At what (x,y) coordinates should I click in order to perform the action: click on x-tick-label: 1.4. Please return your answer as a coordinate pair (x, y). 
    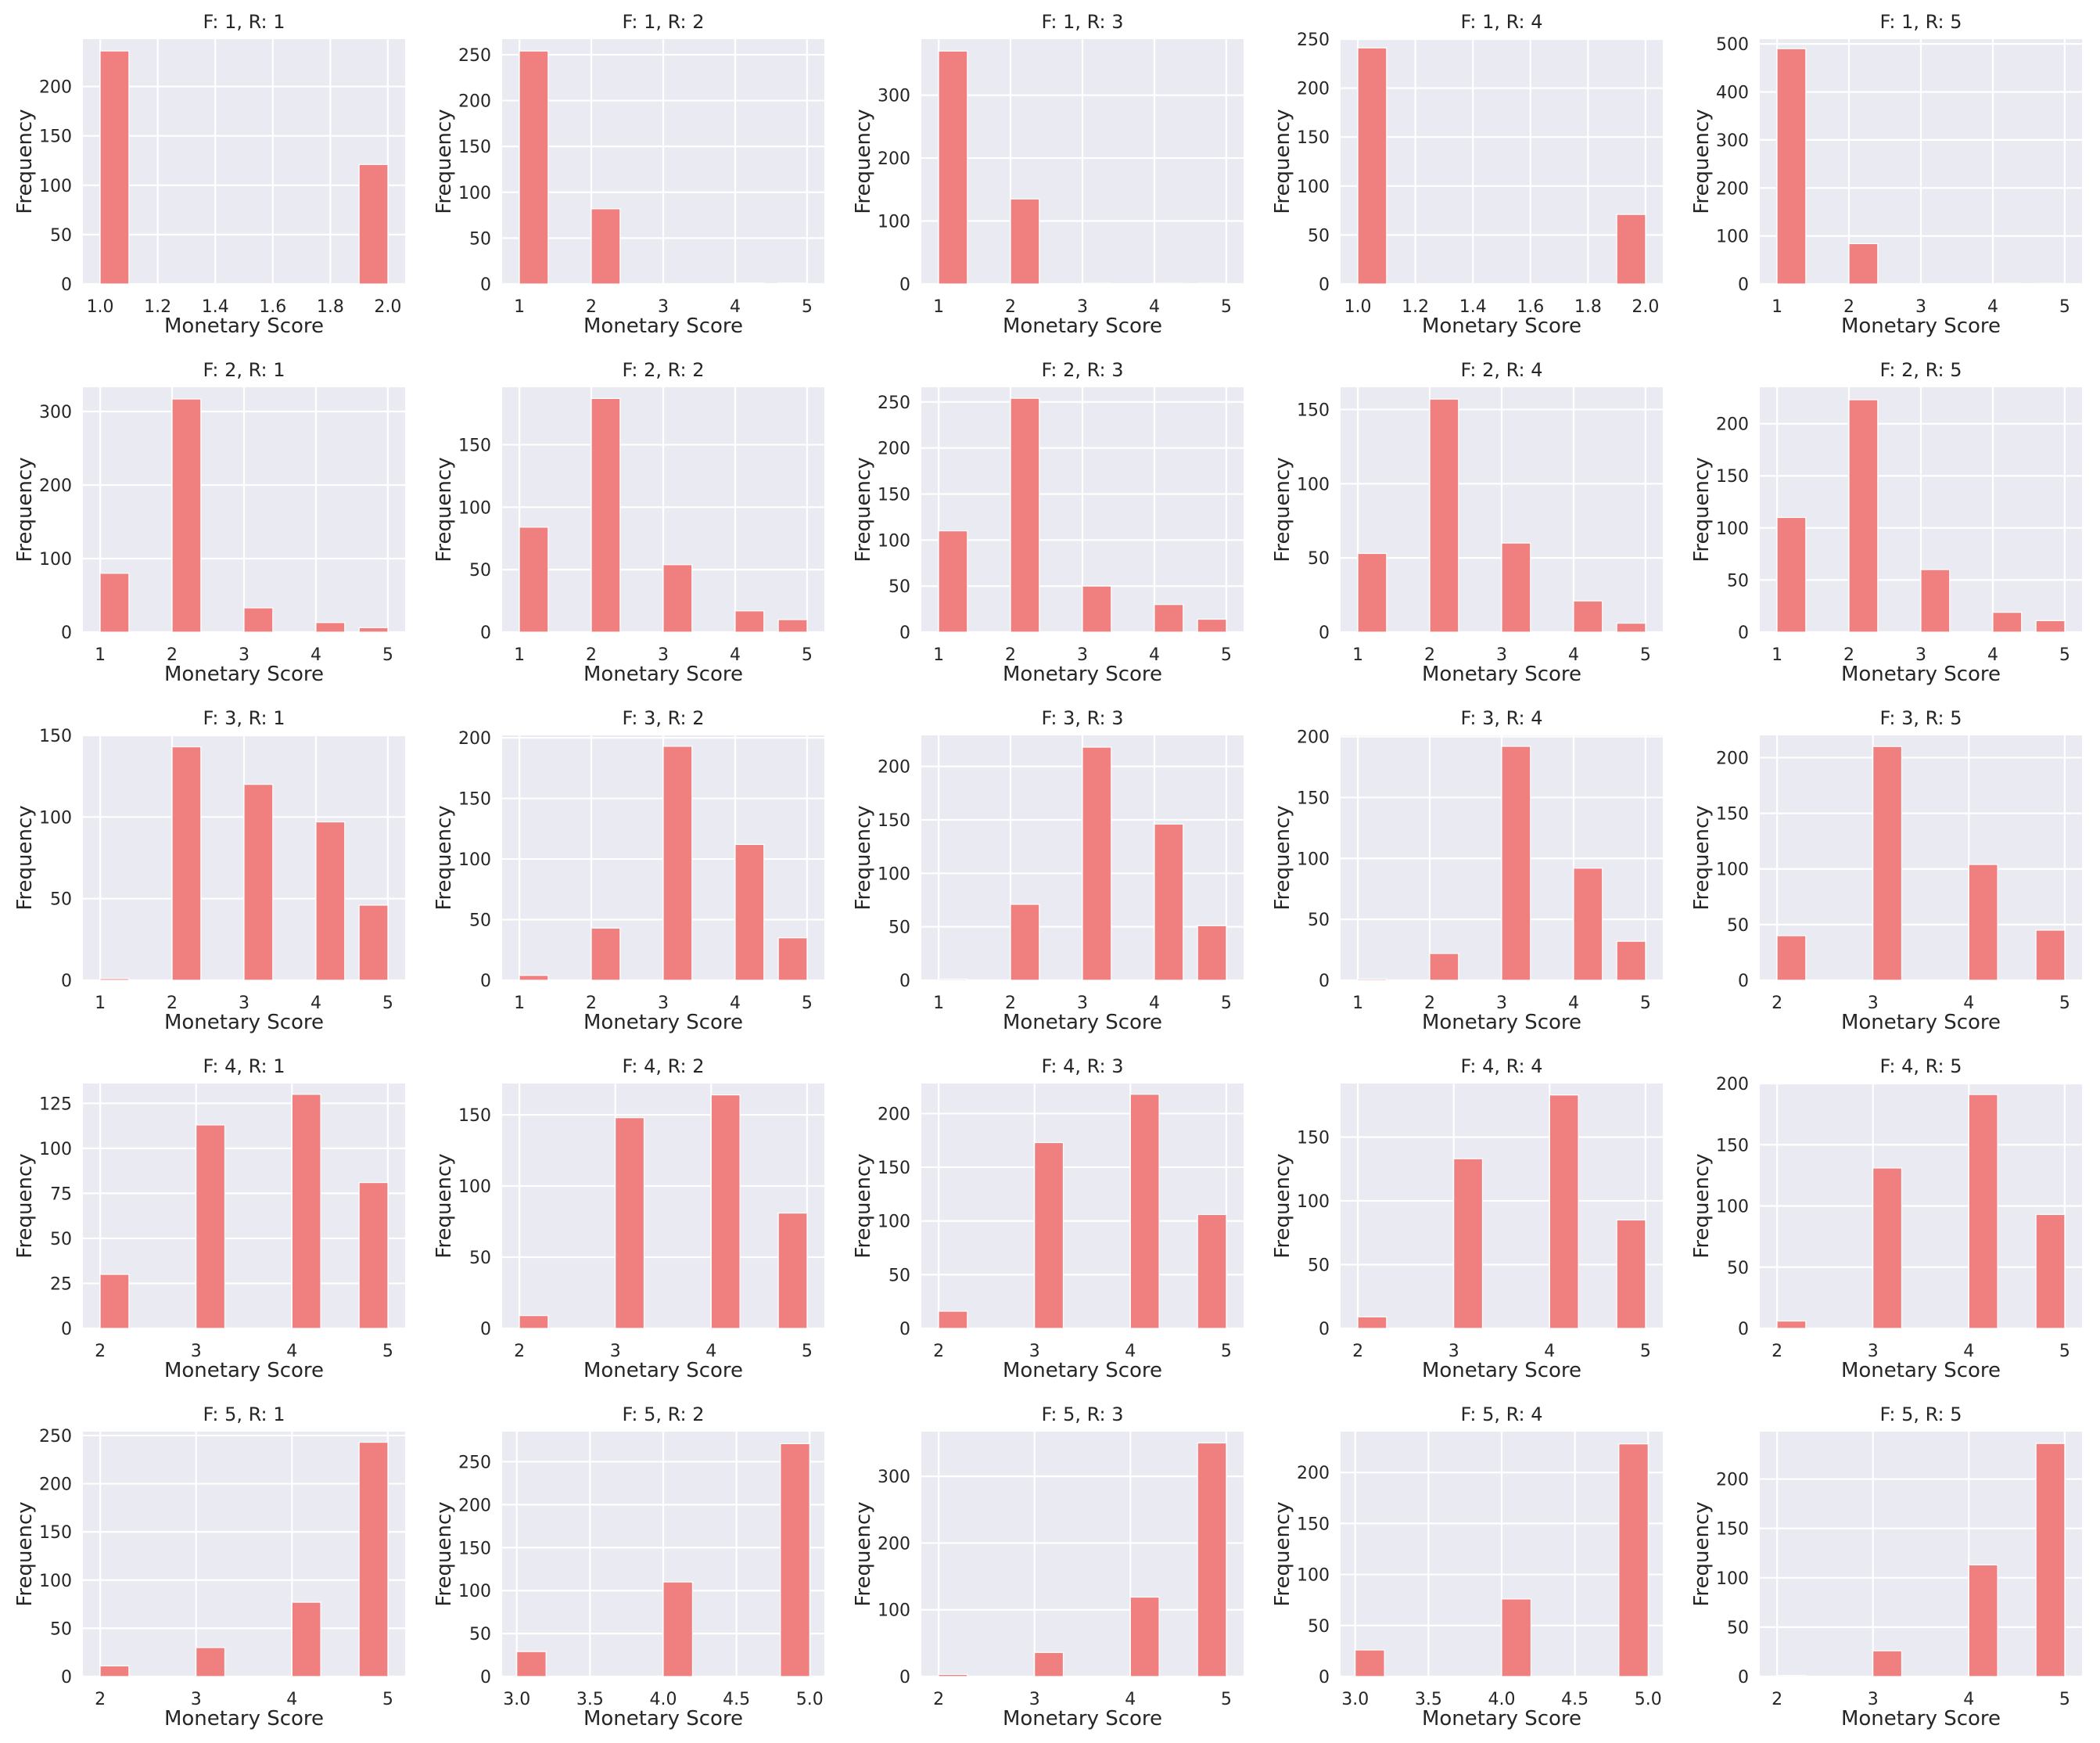
    Looking at the image, I should click on (1473, 307).